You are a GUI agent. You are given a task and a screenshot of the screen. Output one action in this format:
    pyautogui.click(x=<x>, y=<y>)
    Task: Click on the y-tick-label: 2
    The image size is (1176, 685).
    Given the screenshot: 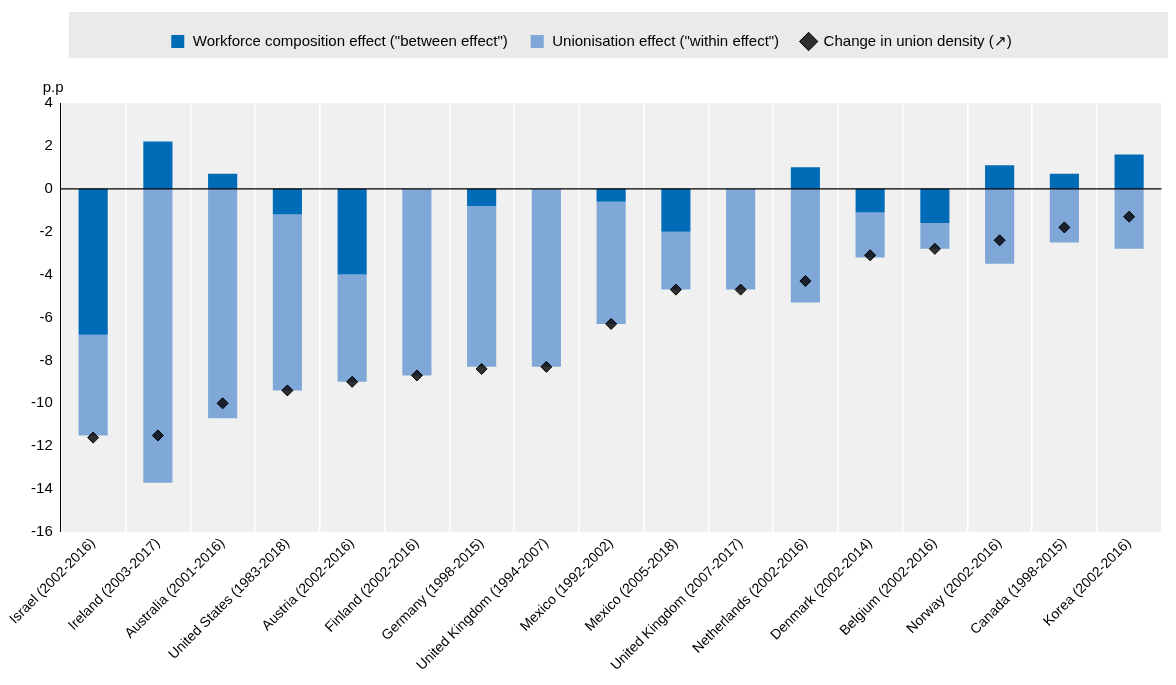 What is the action you would take?
    pyautogui.click(x=48, y=145)
    